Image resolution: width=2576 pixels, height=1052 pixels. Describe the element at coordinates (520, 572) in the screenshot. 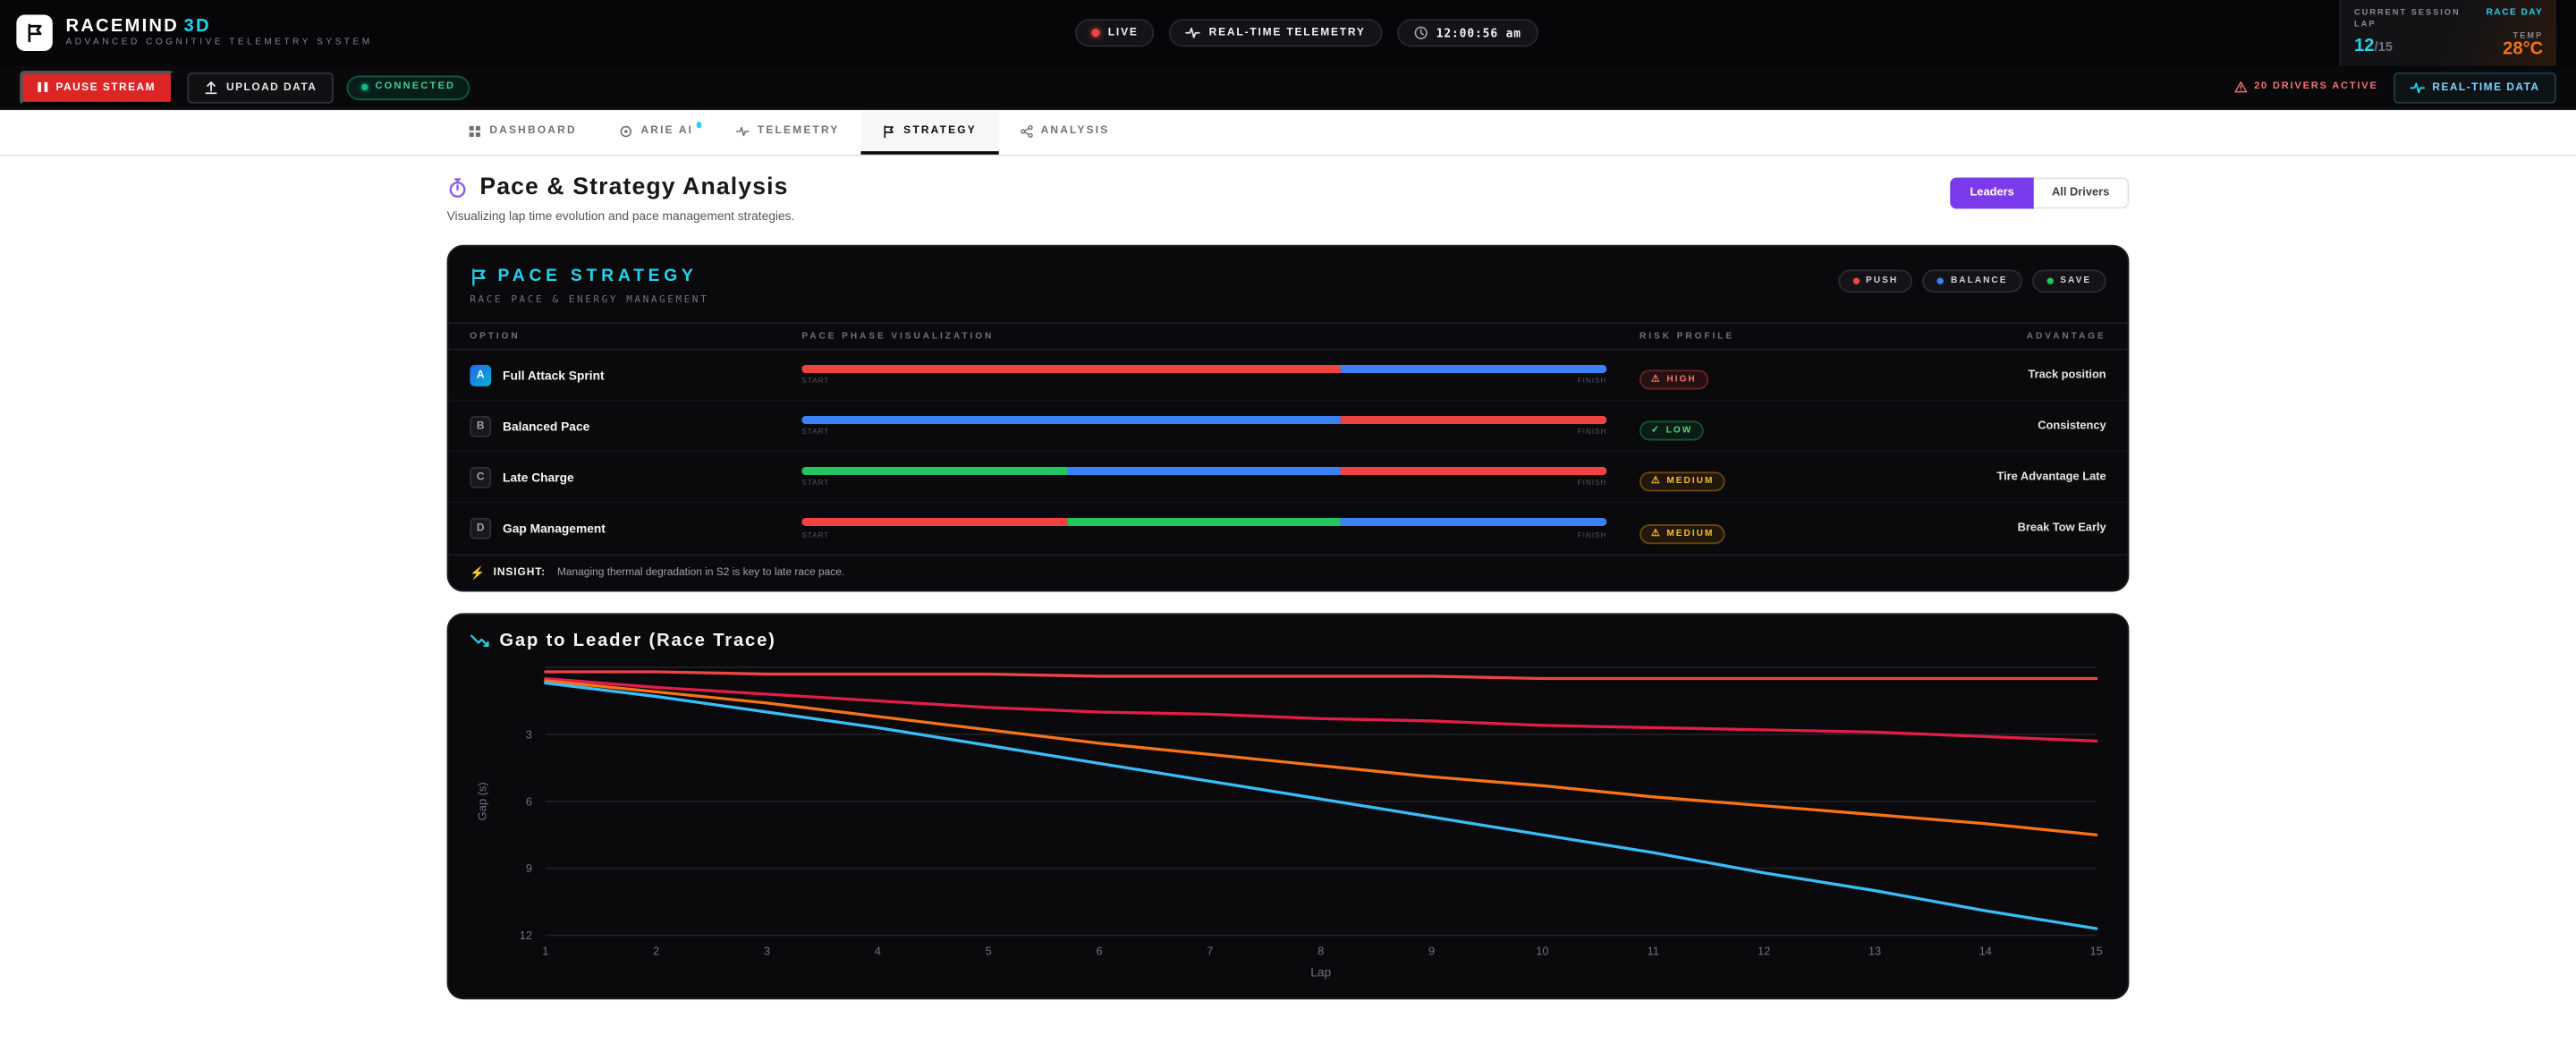

I see `insight-label: INSIGHT:` at that location.